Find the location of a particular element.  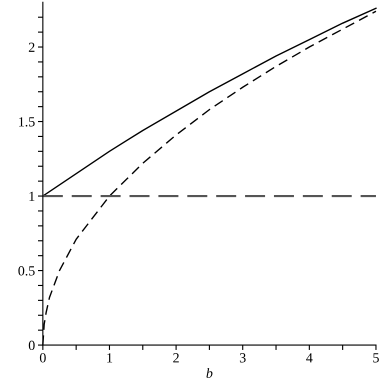

x-tick-label: 3 is located at coordinates (243, 357).